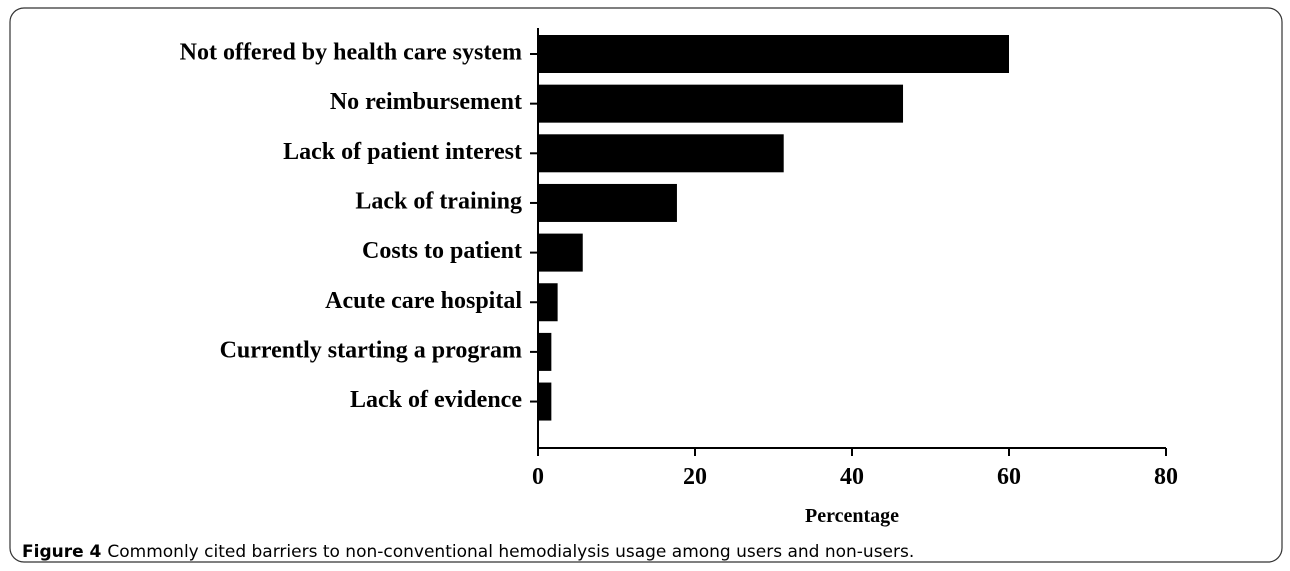  What do you see at coordinates (538, 477) in the screenshot?
I see `x-tick-label: 0` at bounding box center [538, 477].